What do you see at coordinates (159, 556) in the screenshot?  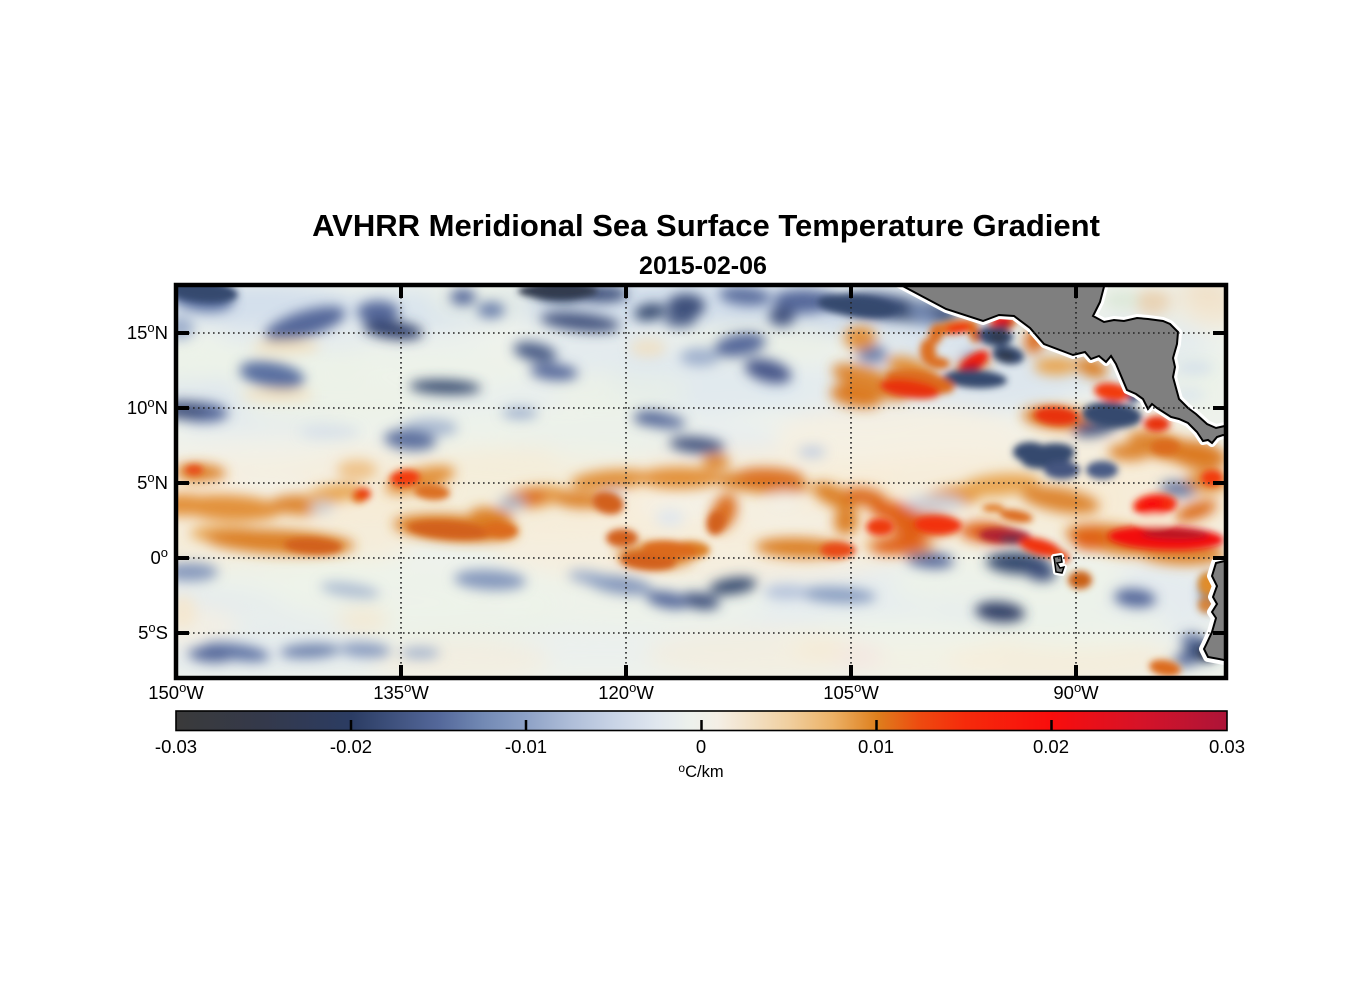 I see `svg-text: 0o` at bounding box center [159, 556].